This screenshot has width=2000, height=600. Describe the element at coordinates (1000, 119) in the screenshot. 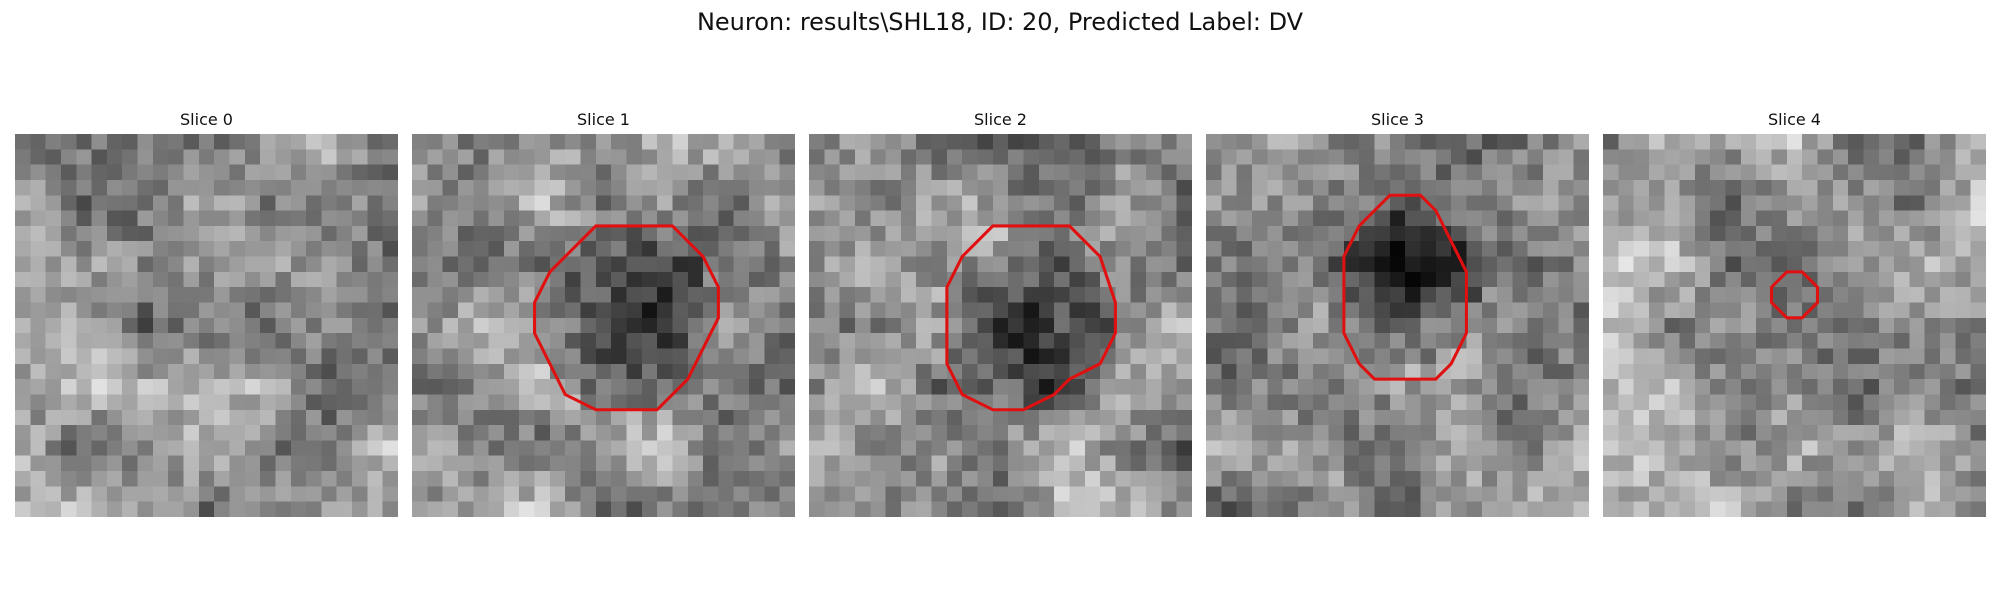

I see `slice-2-label: Slice 2` at that location.